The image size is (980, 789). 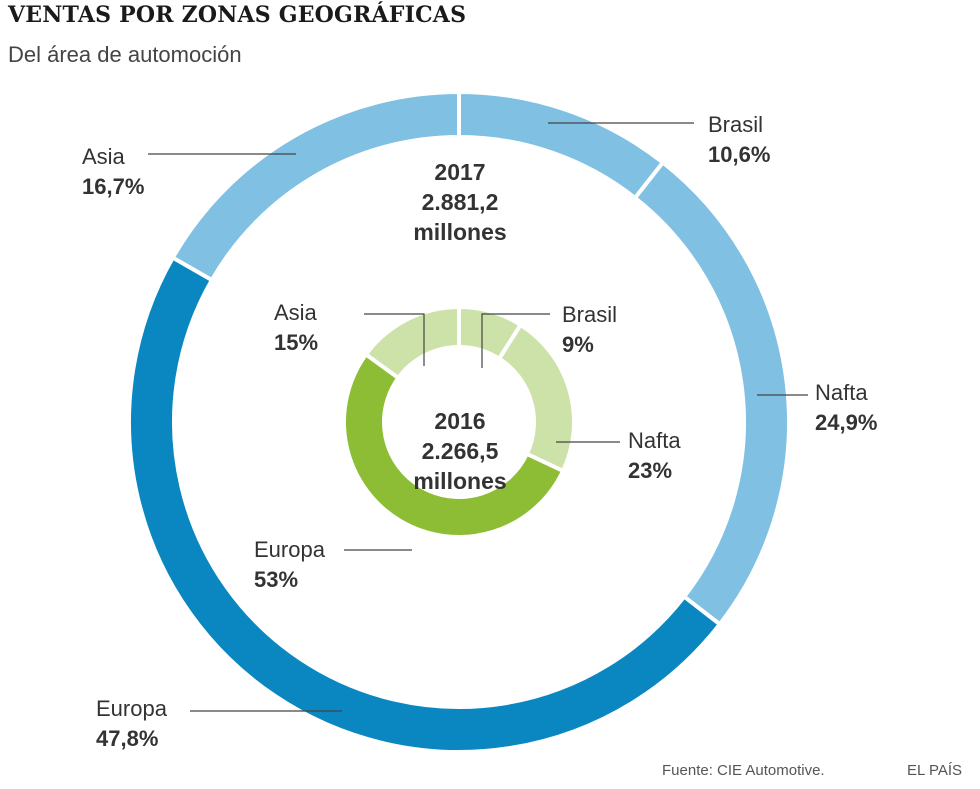 I want to click on label-europa-2017: Europa 47,8%, so click(x=131, y=723).